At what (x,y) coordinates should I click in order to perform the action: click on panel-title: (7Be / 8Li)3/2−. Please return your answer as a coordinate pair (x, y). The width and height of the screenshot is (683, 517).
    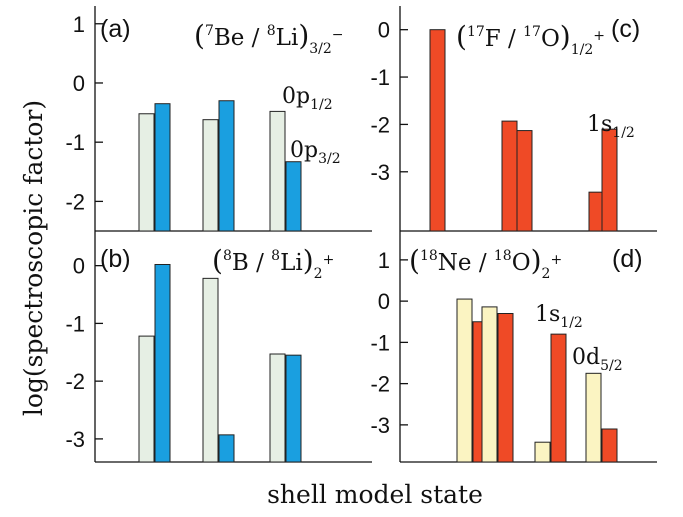
    Looking at the image, I should click on (269, 38).